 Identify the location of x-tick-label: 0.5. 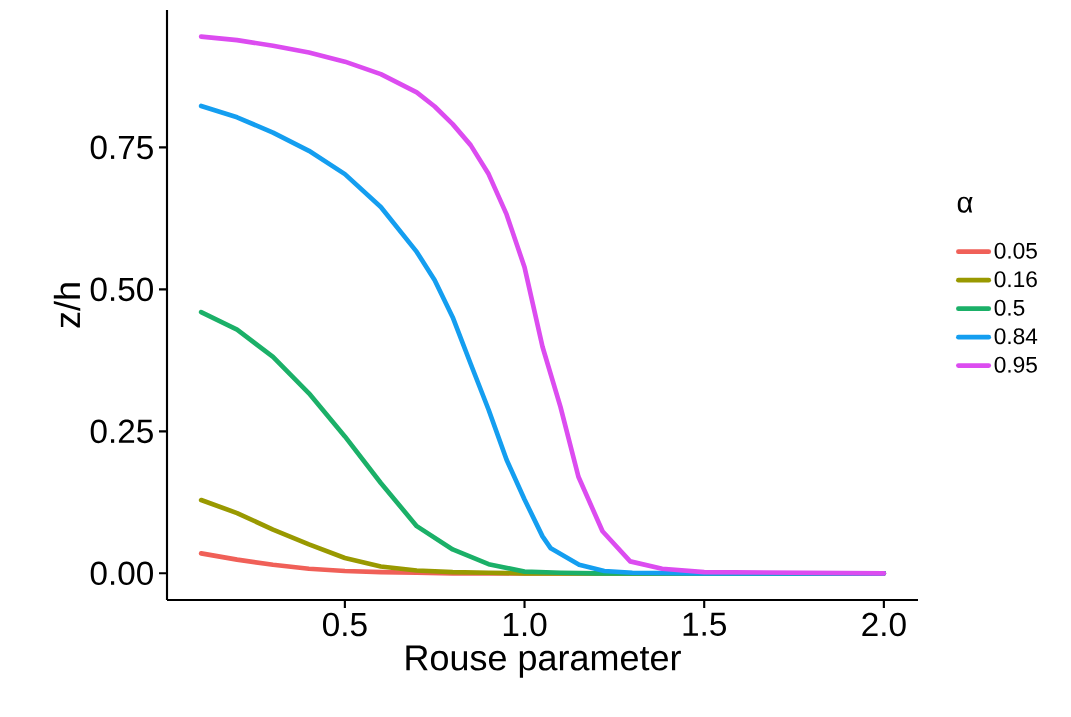
(345, 624).